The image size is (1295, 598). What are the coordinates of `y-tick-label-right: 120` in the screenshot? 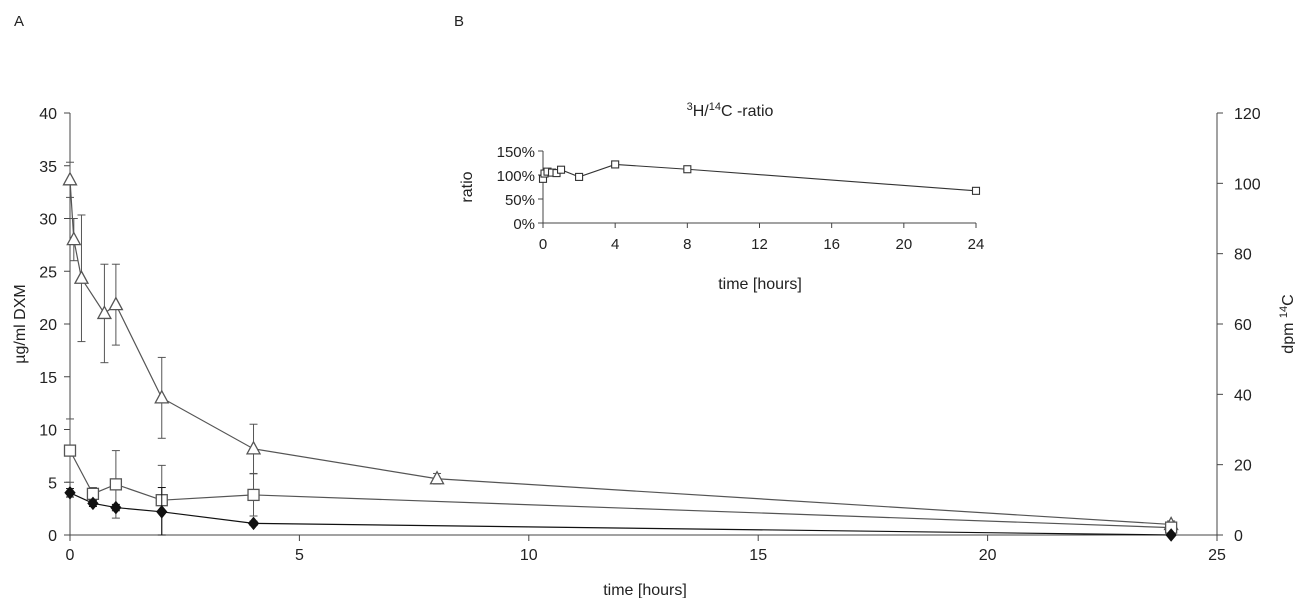 It's located at (1247, 114).